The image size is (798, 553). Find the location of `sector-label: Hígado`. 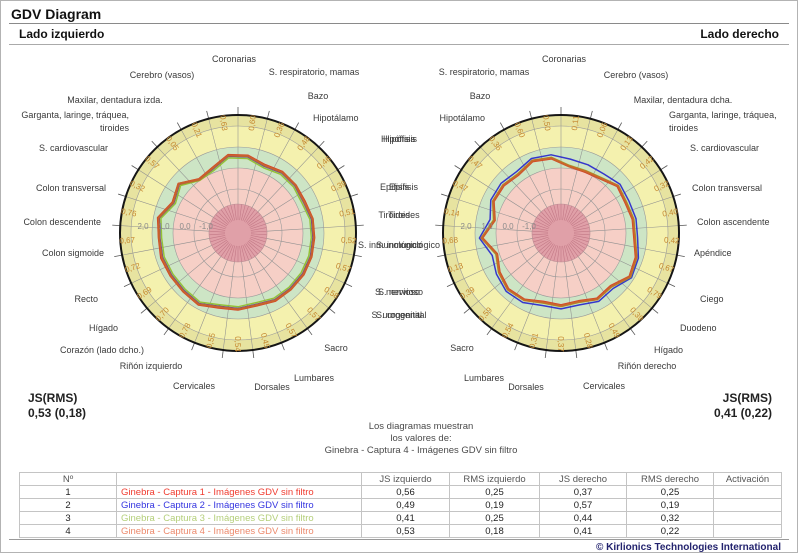

sector-label: Hígado is located at coordinates (668, 350).